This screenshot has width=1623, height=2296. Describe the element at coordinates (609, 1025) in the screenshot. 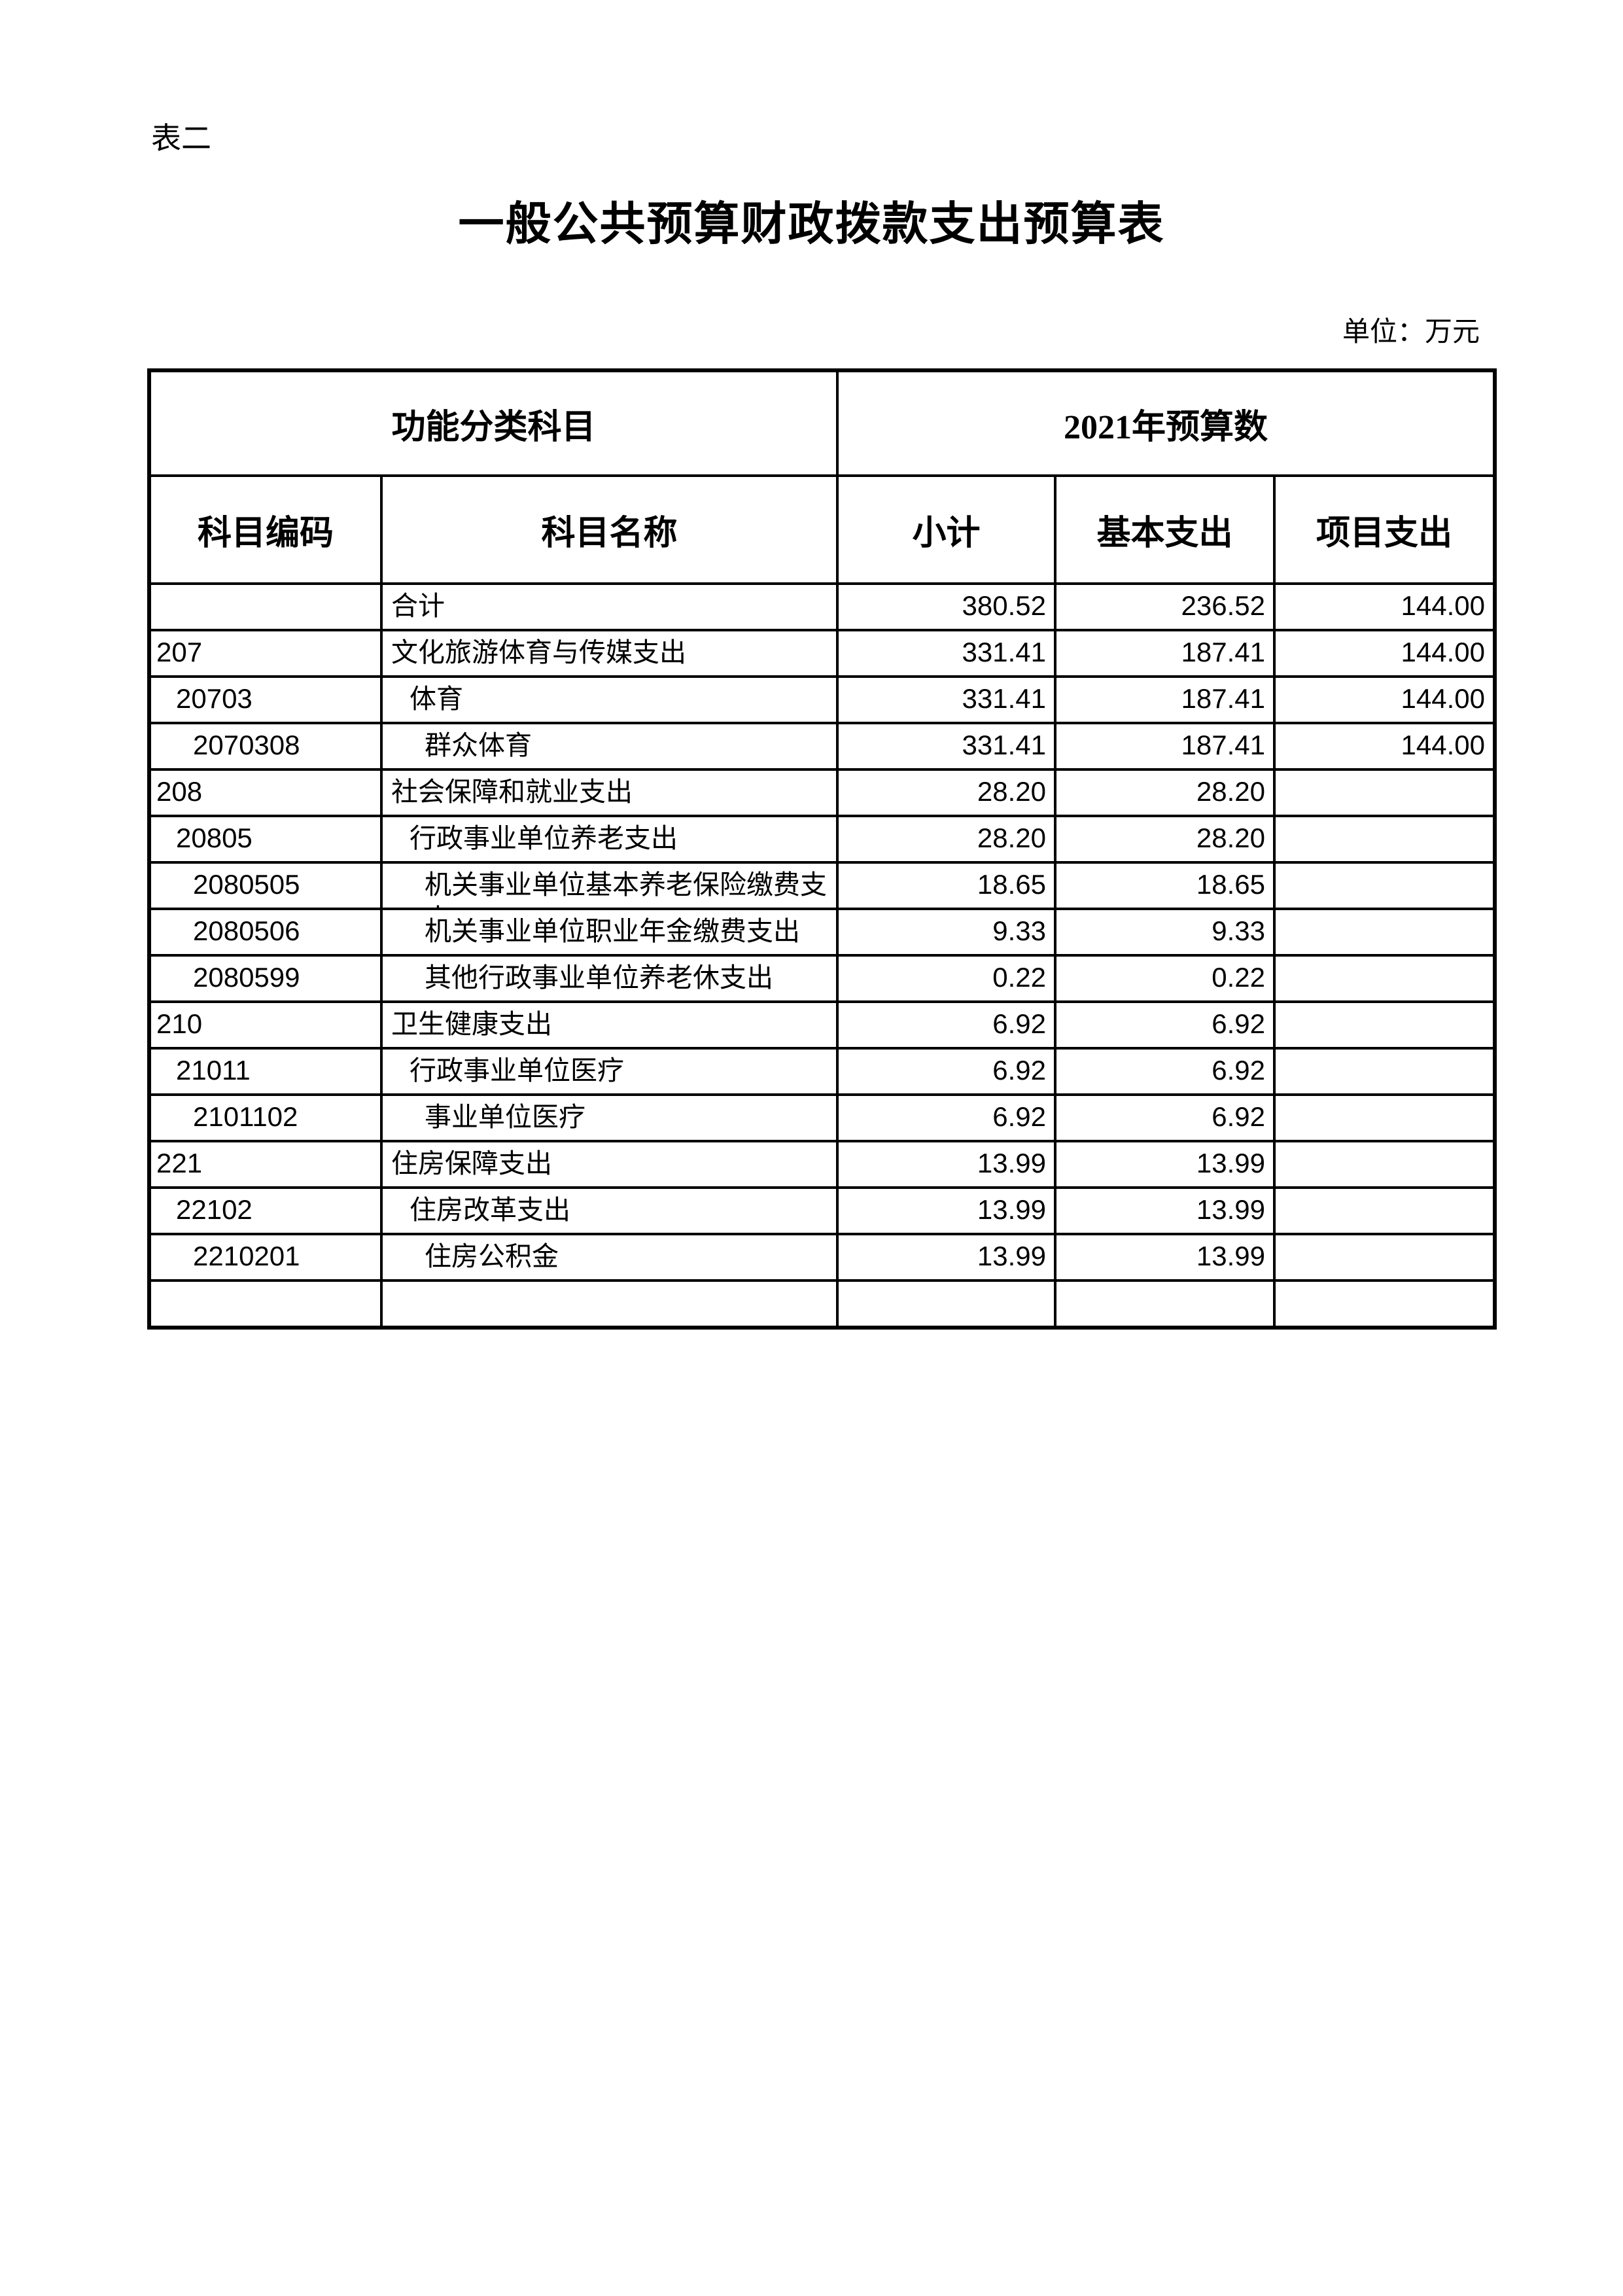

I see `name-cell: 卫生健康支出` at that location.